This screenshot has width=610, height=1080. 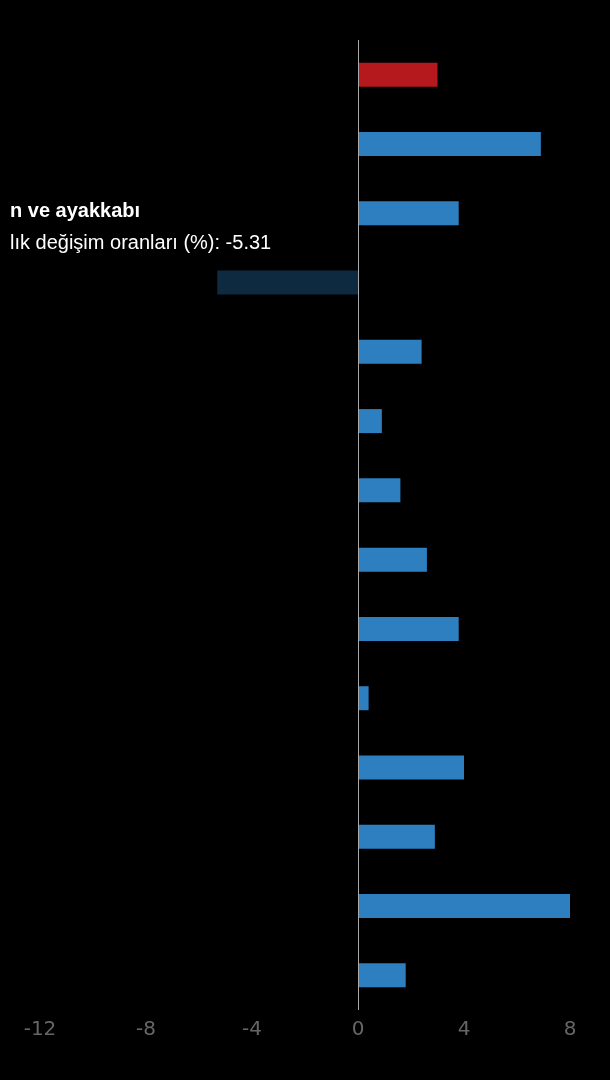 What do you see at coordinates (570, 1028) in the screenshot?
I see `x-tick-label: 8` at bounding box center [570, 1028].